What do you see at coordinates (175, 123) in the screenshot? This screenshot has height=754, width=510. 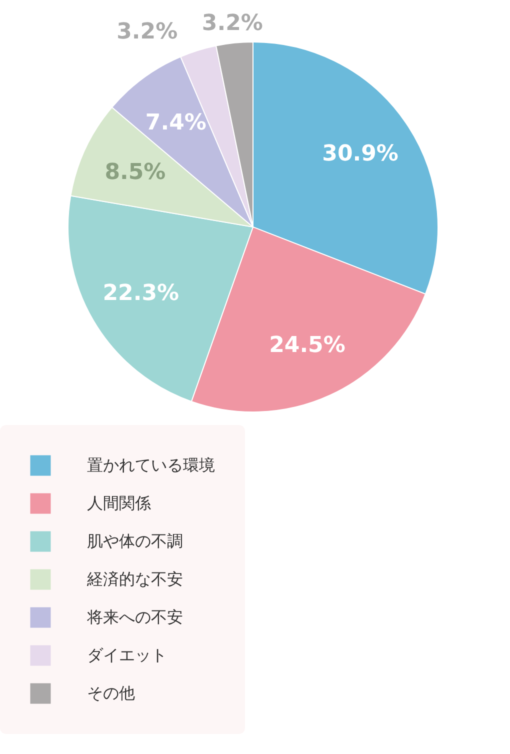 I see `data-label: 7.4%` at bounding box center [175, 123].